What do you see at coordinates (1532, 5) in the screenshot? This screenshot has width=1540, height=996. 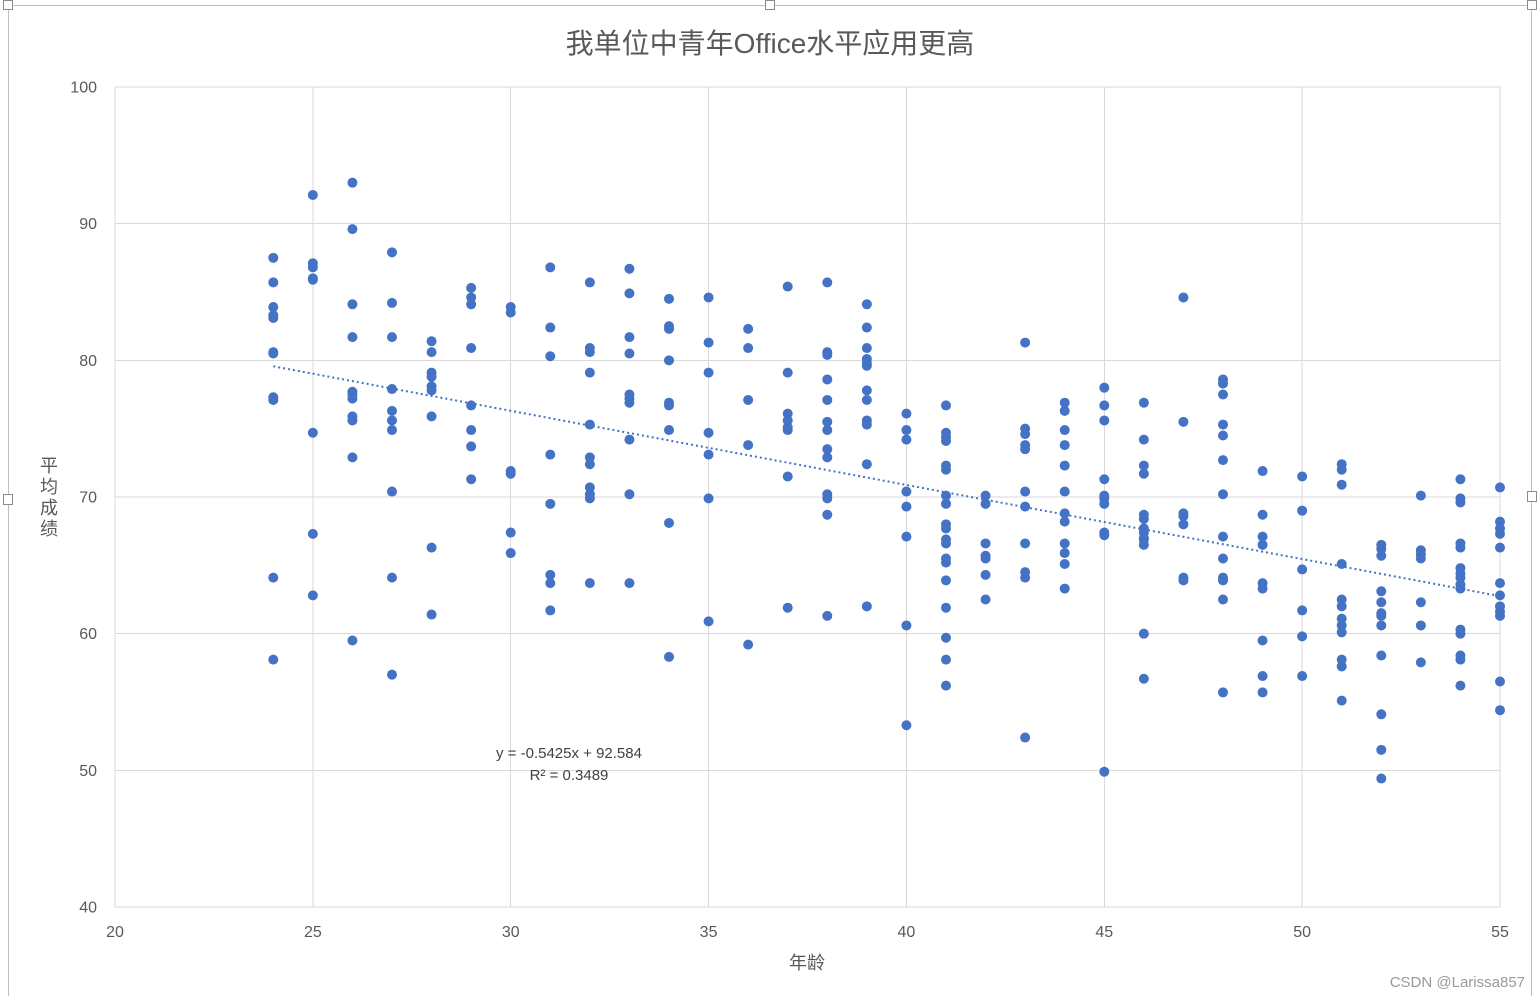 I see `selection-handle-top-right` at bounding box center [1532, 5].